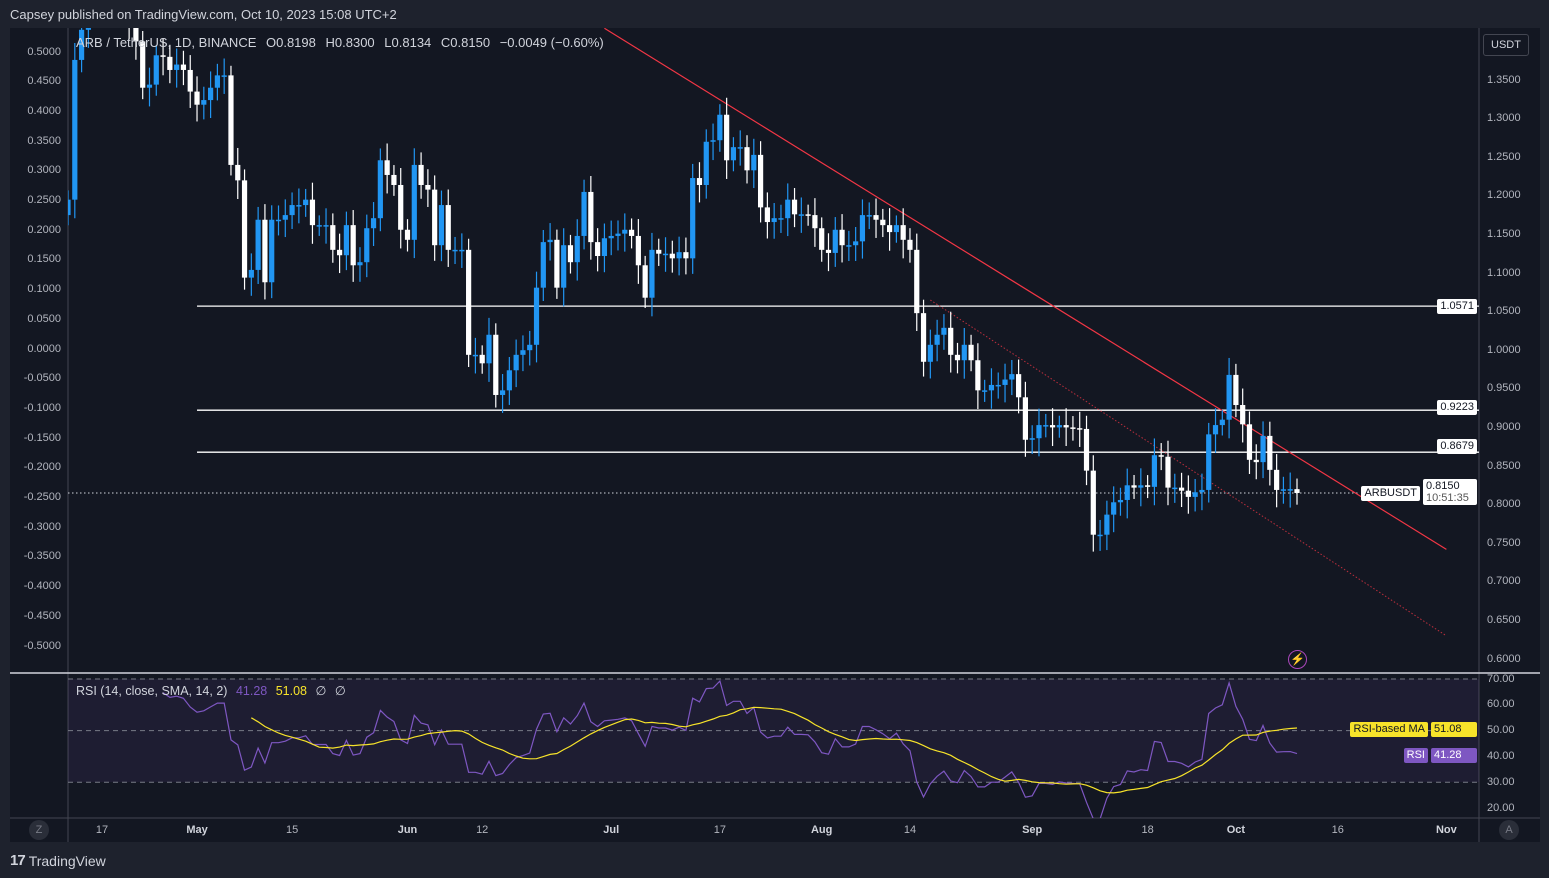 This screenshot has width=1549, height=878. What do you see at coordinates (42, 645) in the screenshot?
I see `left-axis-tick: -0.5000` at bounding box center [42, 645].